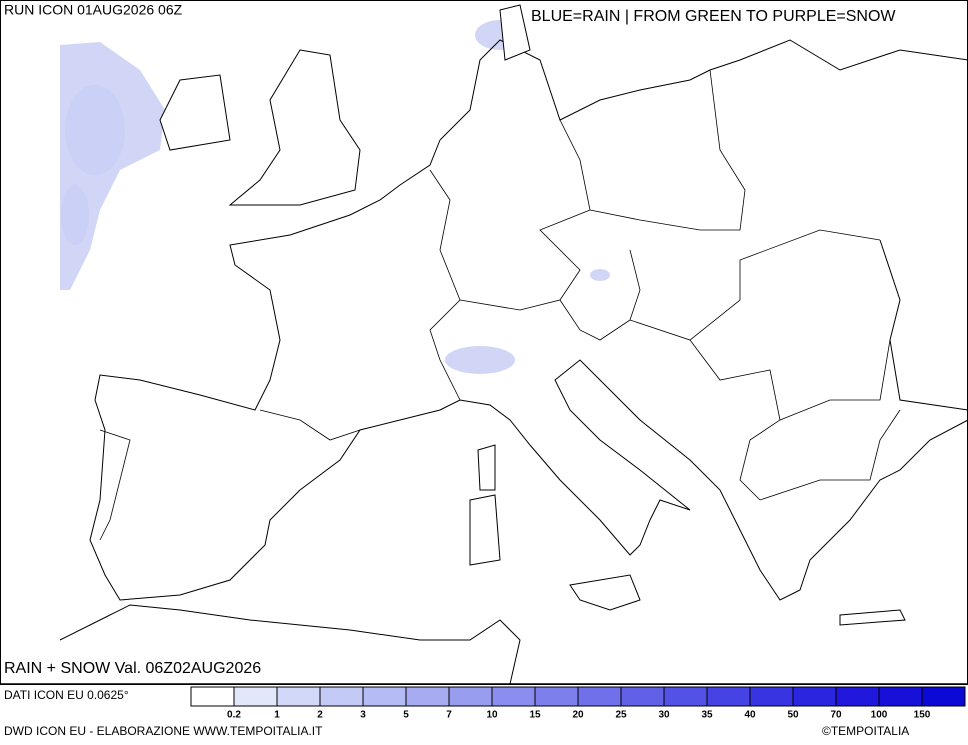 Image resolution: width=968 pixels, height=745 pixels. What do you see at coordinates (922, 715) in the screenshot?
I see `colorbar-label: 150` at bounding box center [922, 715].